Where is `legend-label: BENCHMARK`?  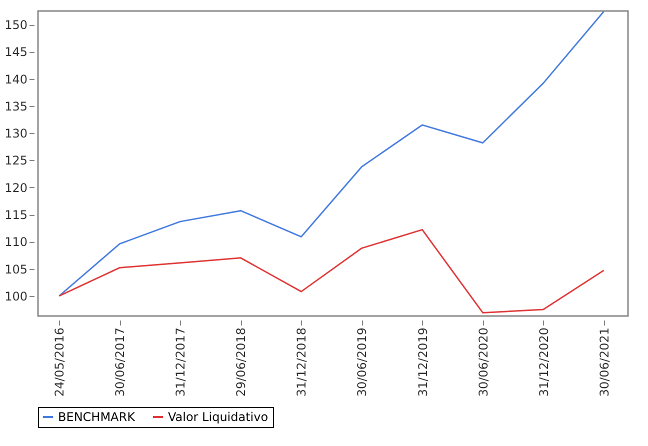 legend-label: BENCHMARK is located at coordinates (97, 417).